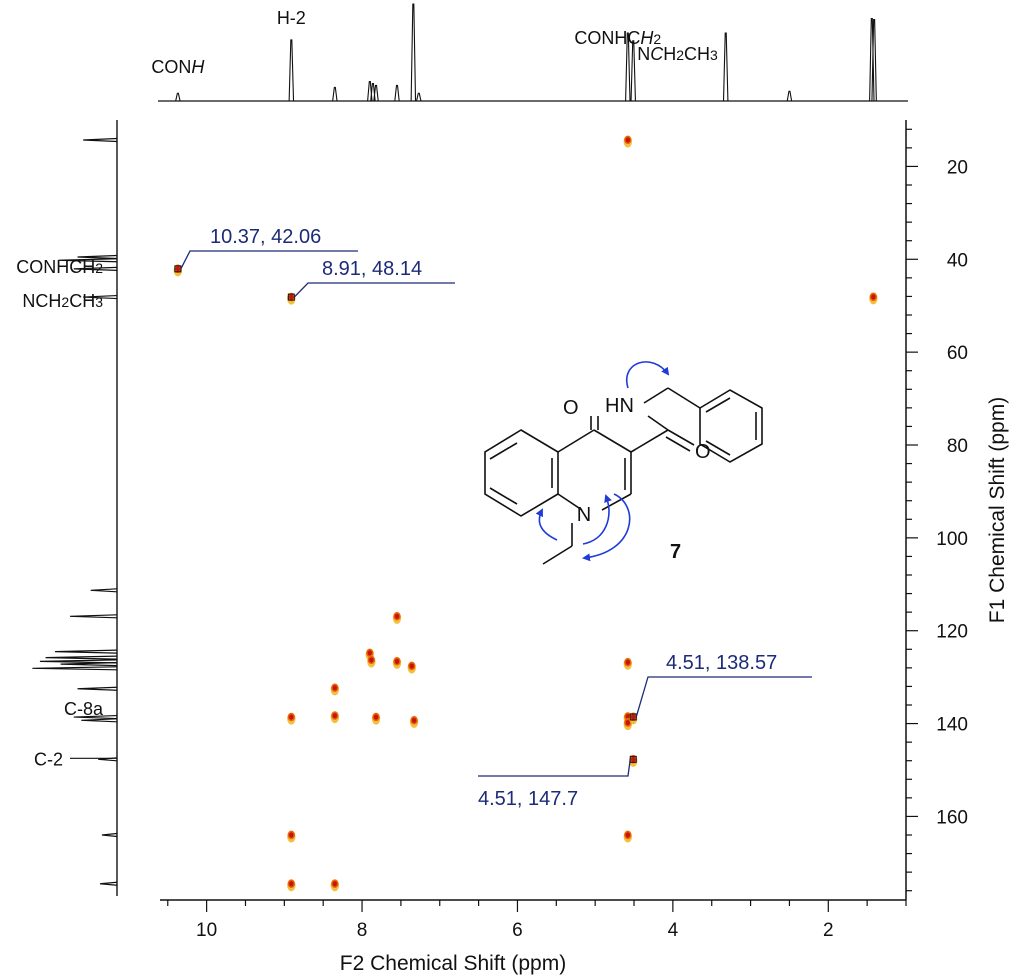 The height and width of the screenshot is (977, 1024). Describe the element at coordinates (957, 167) in the screenshot. I see `y-tick-label: 20` at that location.